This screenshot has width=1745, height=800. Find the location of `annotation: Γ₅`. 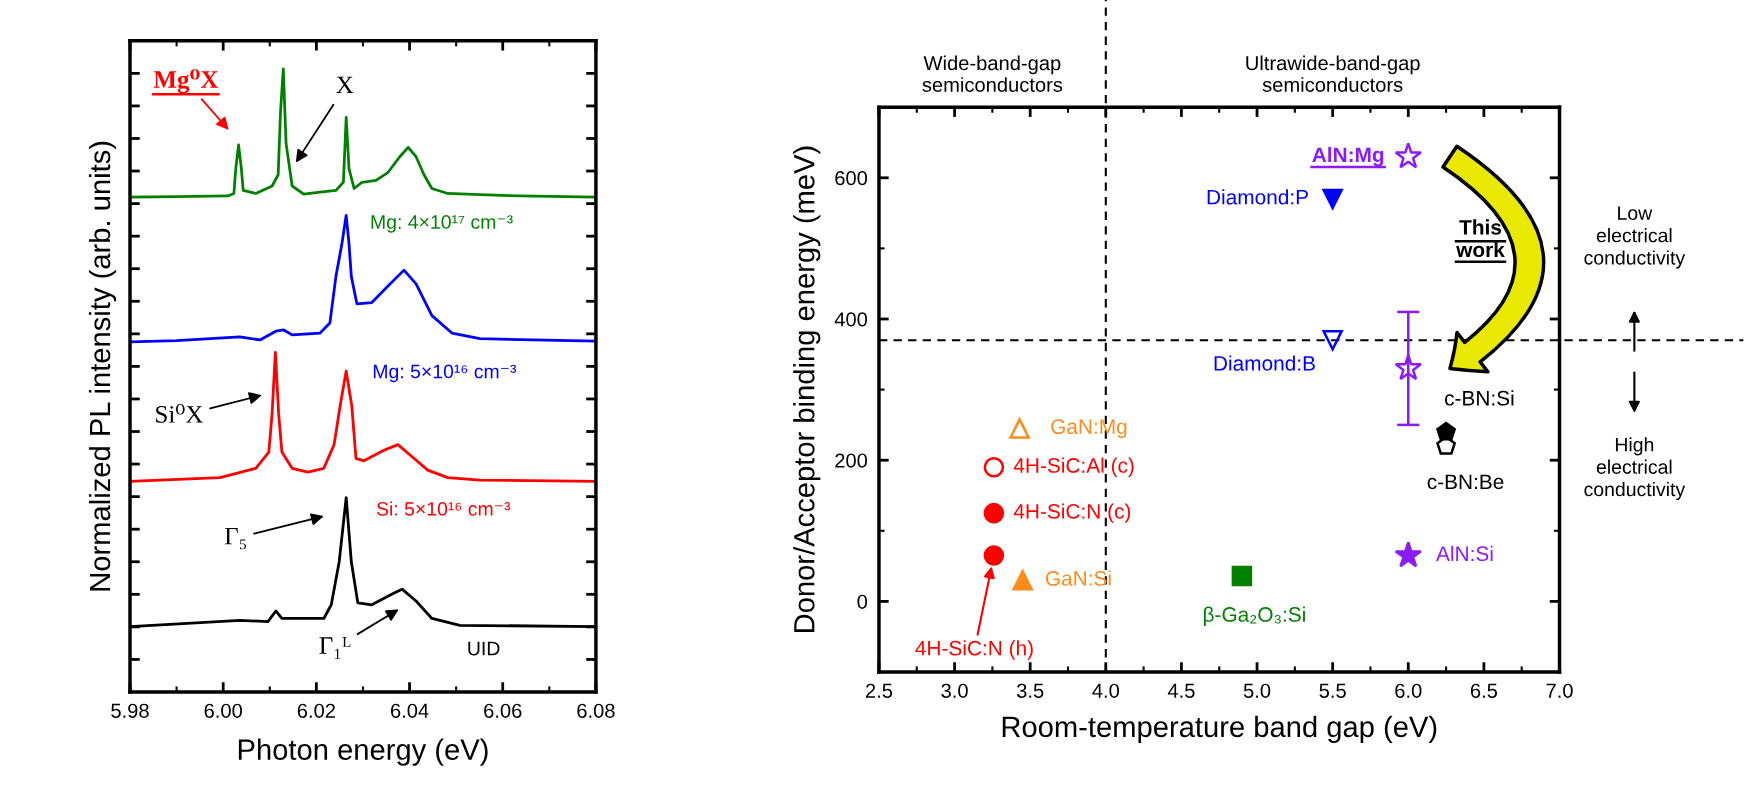

annotation: Γ₅ is located at coordinates (235, 538).